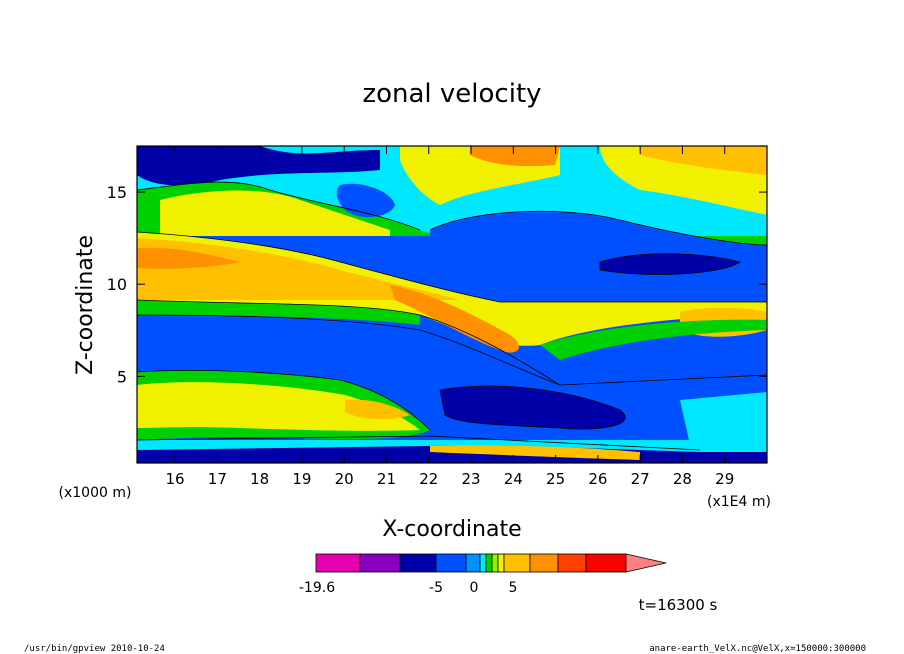  What do you see at coordinates (451, 529) in the screenshot?
I see `x-axis-label: X-coordinate` at bounding box center [451, 529].